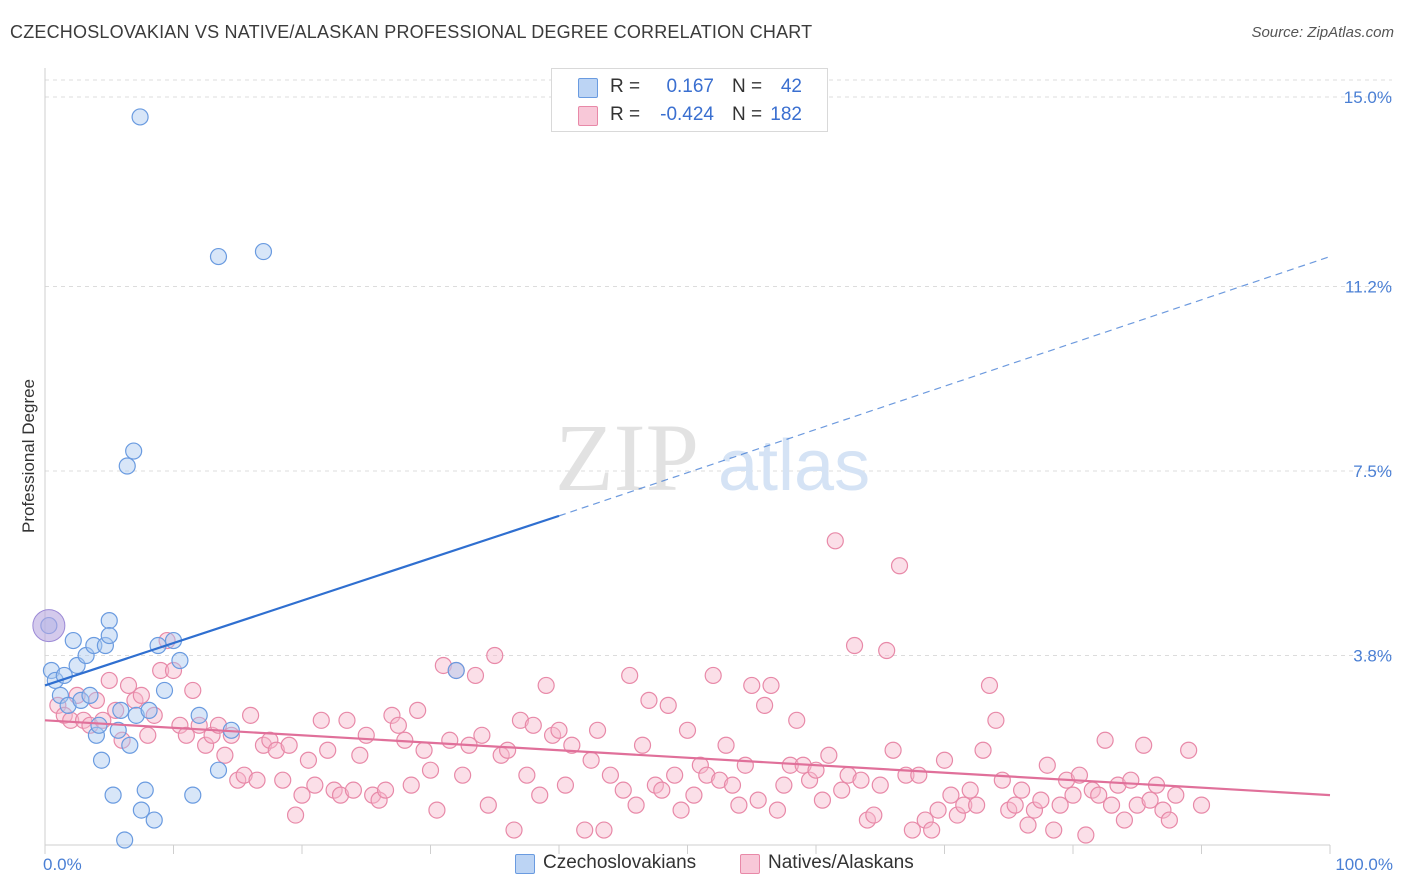  I want to click on y-tick-label: 11.2%, so click(1368, 286).